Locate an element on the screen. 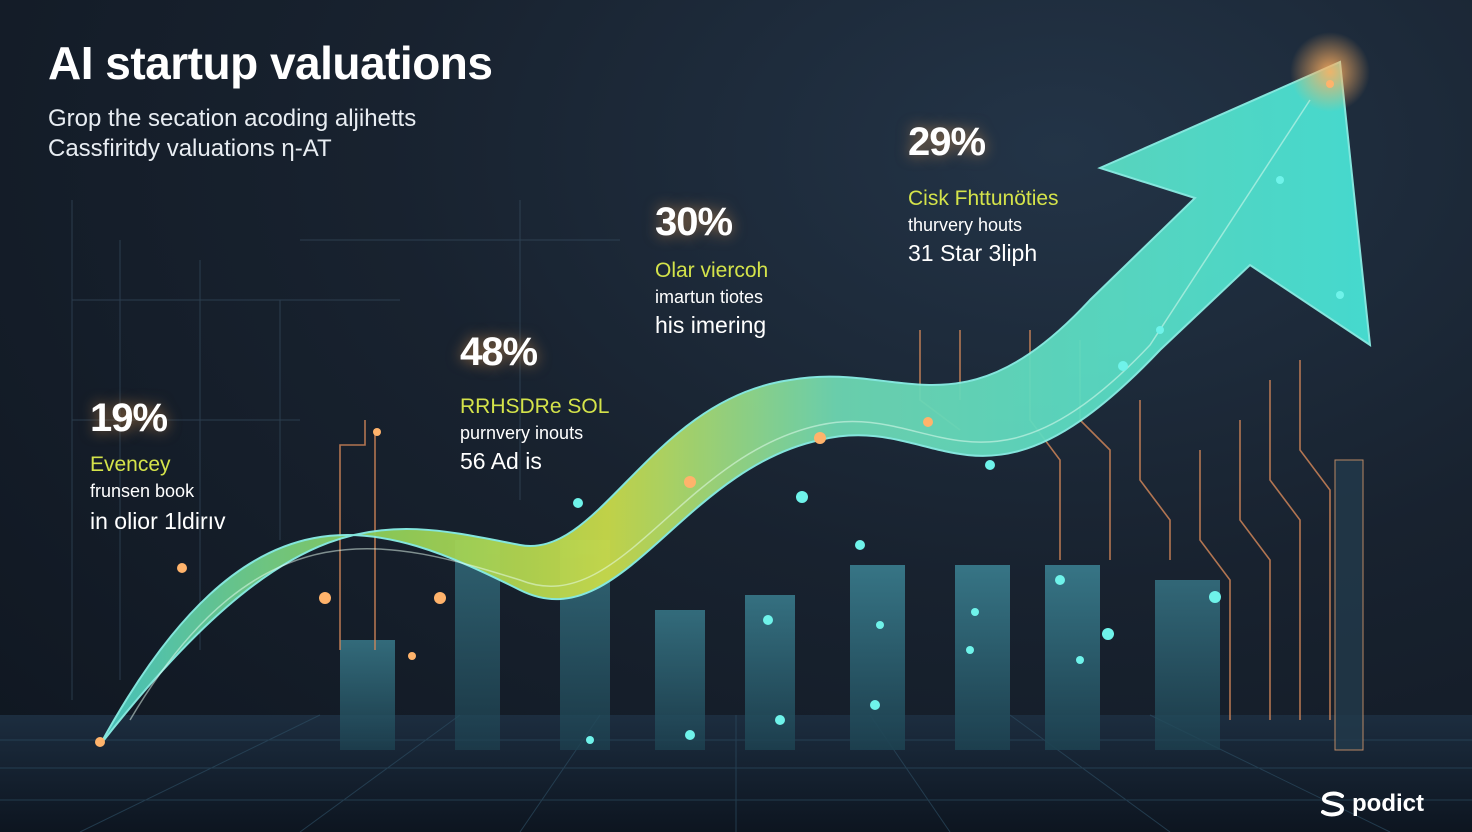 The image size is (1472, 832). subtitle-line-2: Cassfiritdy valuations η-AT is located at coordinates (190, 148).